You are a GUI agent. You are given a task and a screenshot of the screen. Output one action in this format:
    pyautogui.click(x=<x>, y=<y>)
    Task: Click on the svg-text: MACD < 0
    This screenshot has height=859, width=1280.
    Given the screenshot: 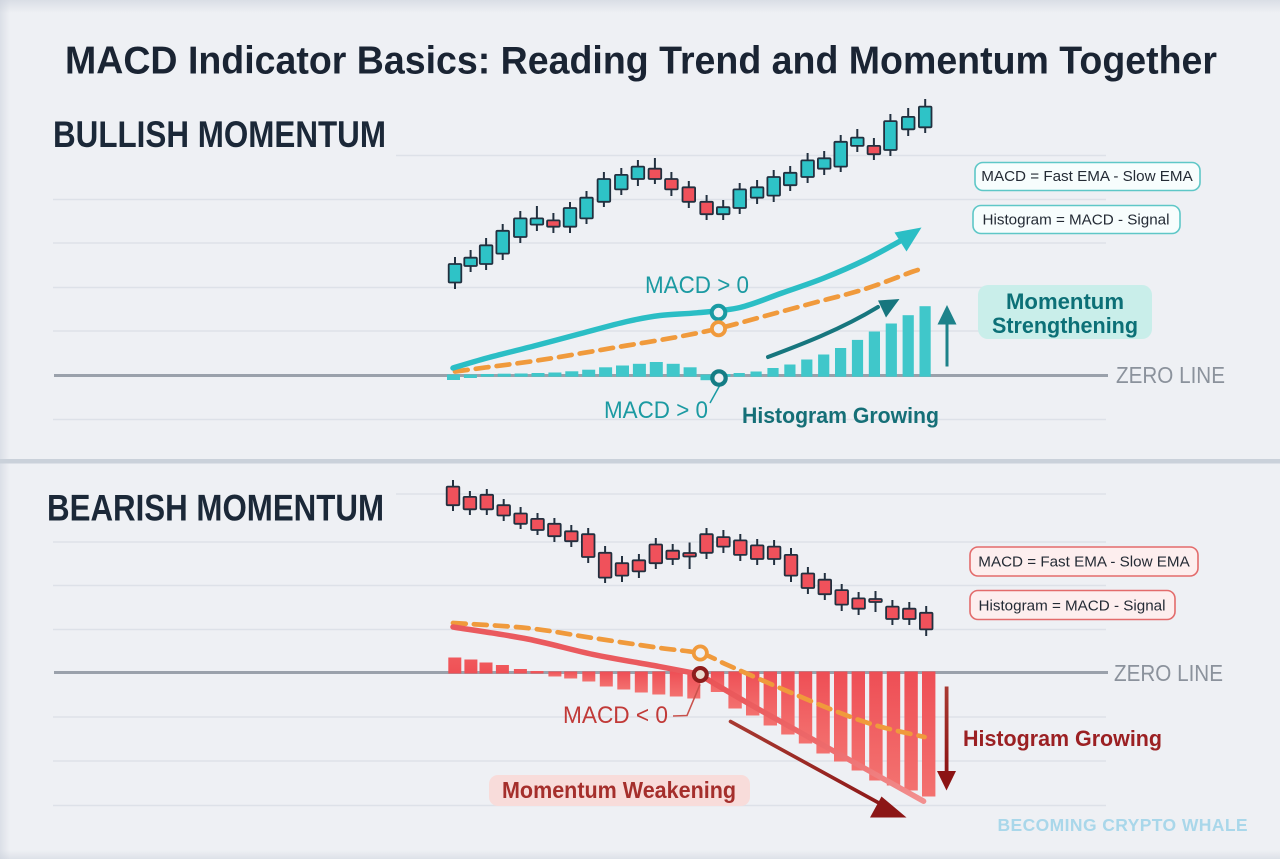 What is the action you would take?
    pyautogui.click(x=615, y=715)
    